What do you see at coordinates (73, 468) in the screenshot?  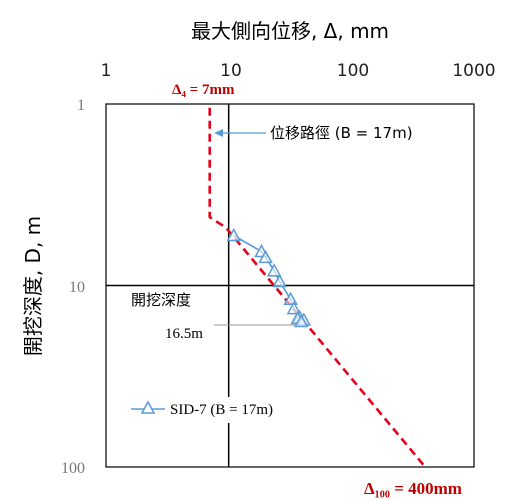 I see `y-tick-label: 100` at bounding box center [73, 468].